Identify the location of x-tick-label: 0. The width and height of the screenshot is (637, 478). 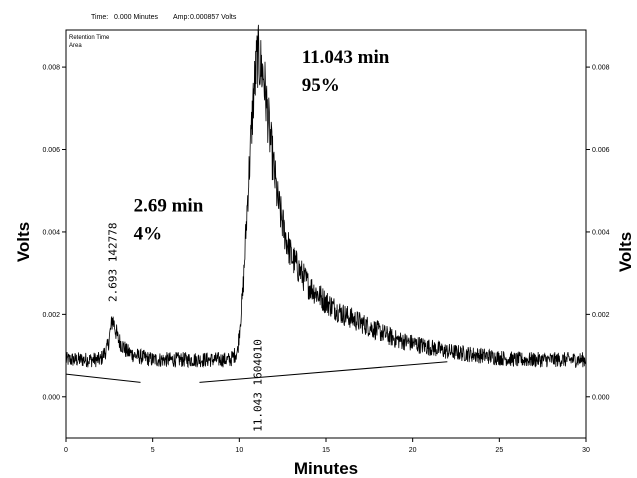
(66, 450).